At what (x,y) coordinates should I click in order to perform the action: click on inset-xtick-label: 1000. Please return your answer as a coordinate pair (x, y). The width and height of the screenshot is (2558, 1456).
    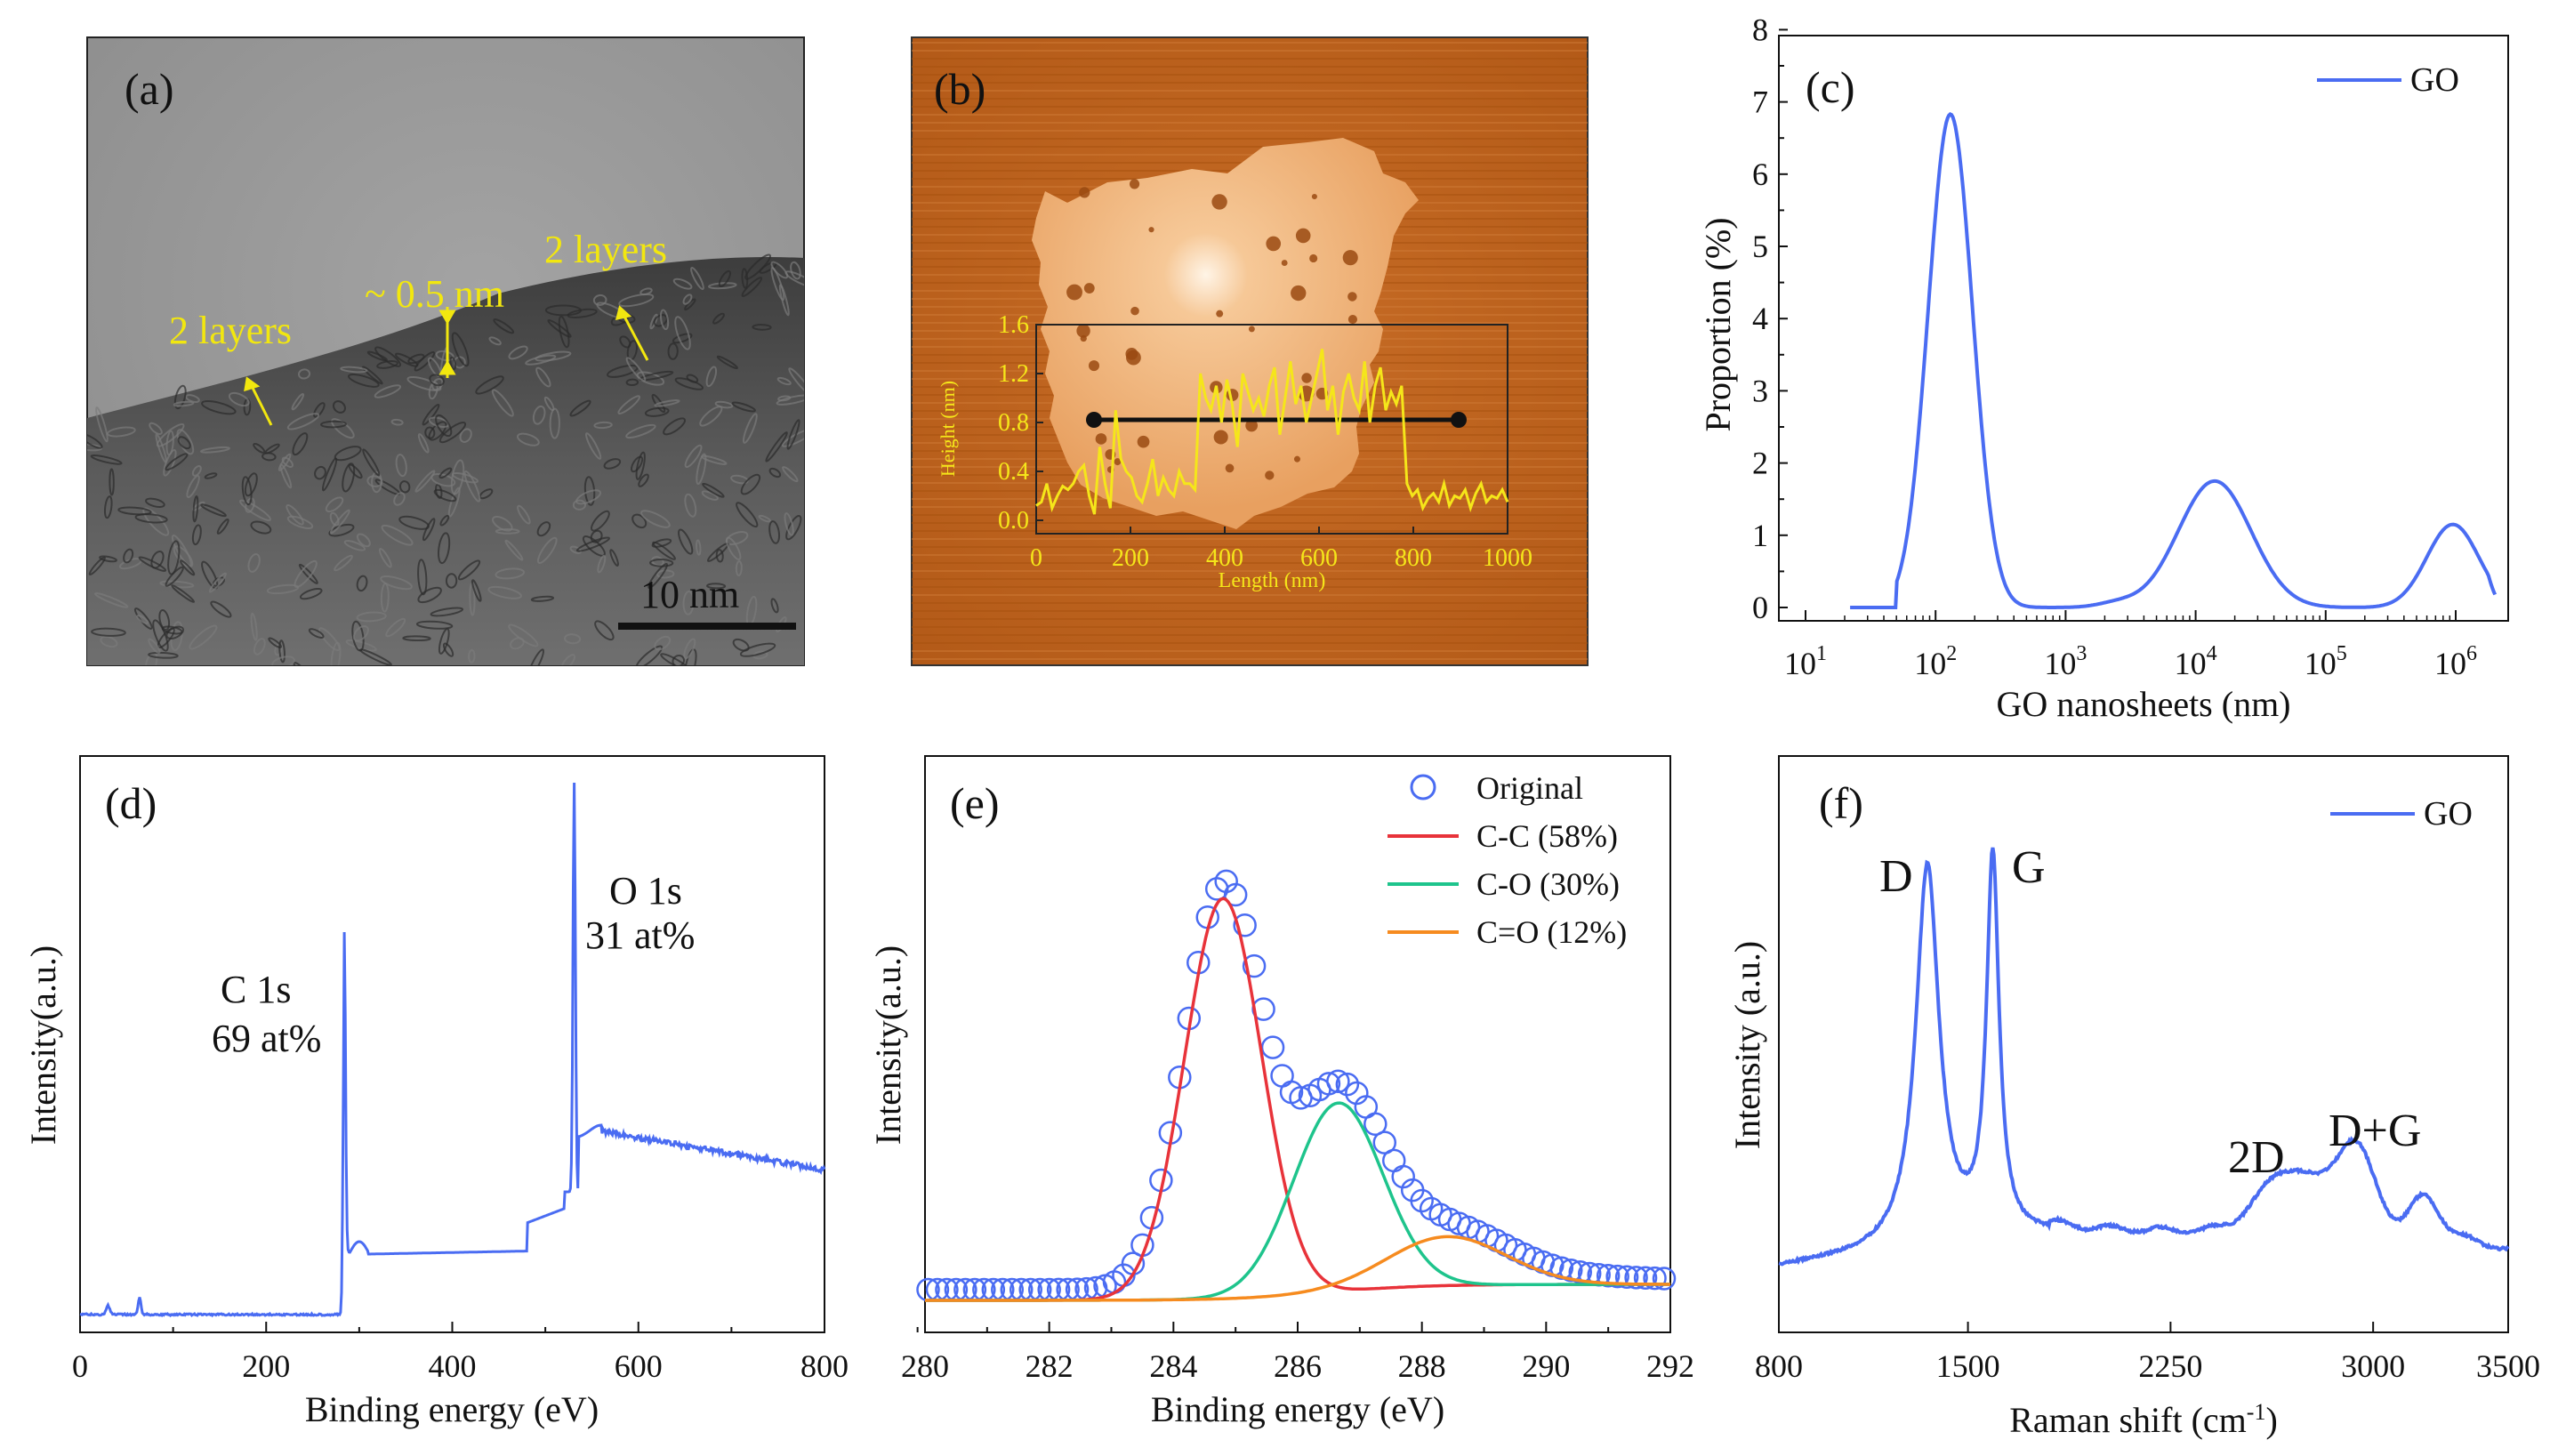
    Looking at the image, I should click on (1508, 558).